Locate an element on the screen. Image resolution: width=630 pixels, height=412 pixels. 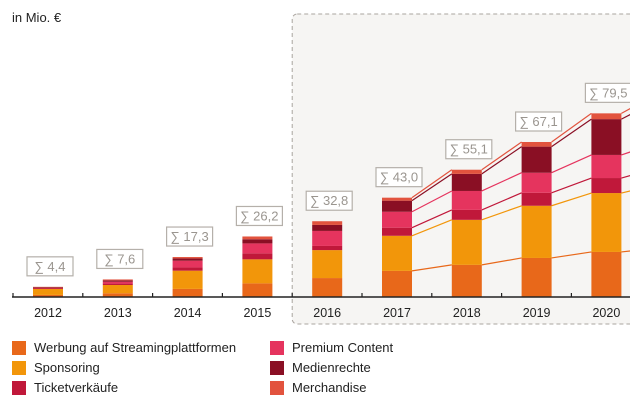
legend-label: Ticketverkäufe is located at coordinates (76, 387).